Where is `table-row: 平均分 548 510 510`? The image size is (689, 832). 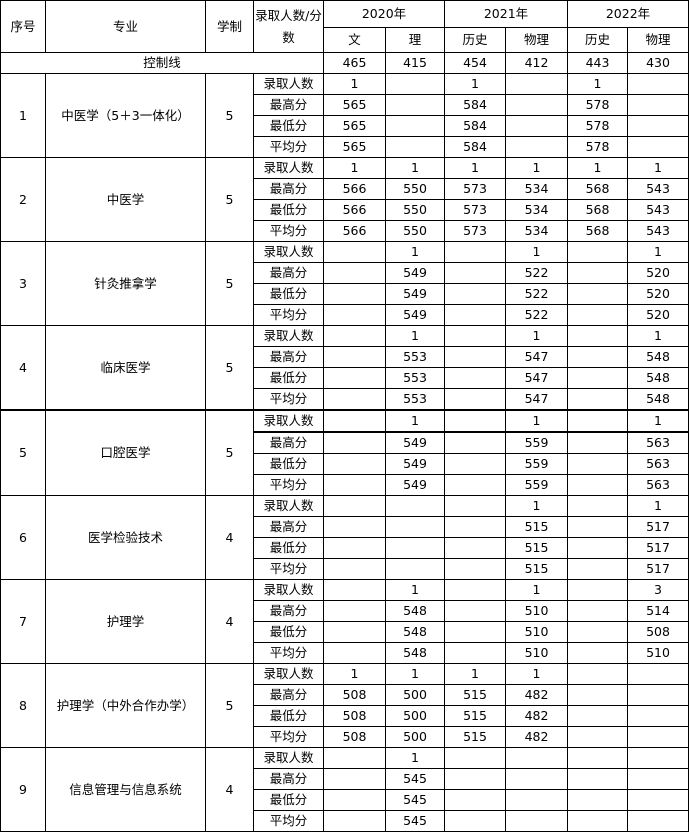
table-row: 平均分 548 510 510 is located at coordinates (345, 653).